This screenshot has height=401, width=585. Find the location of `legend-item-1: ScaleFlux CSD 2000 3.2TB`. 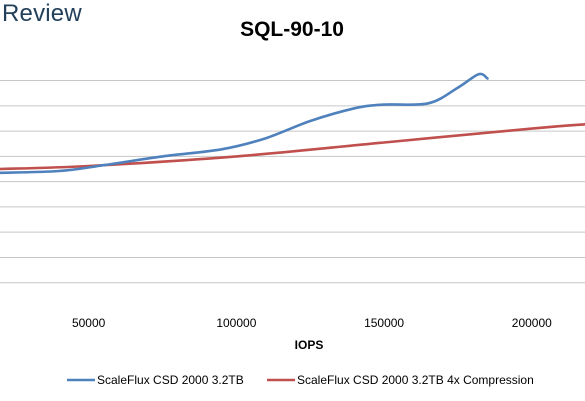

legend-item-1: ScaleFlux CSD 2000 3.2TB is located at coordinates (155, 380).